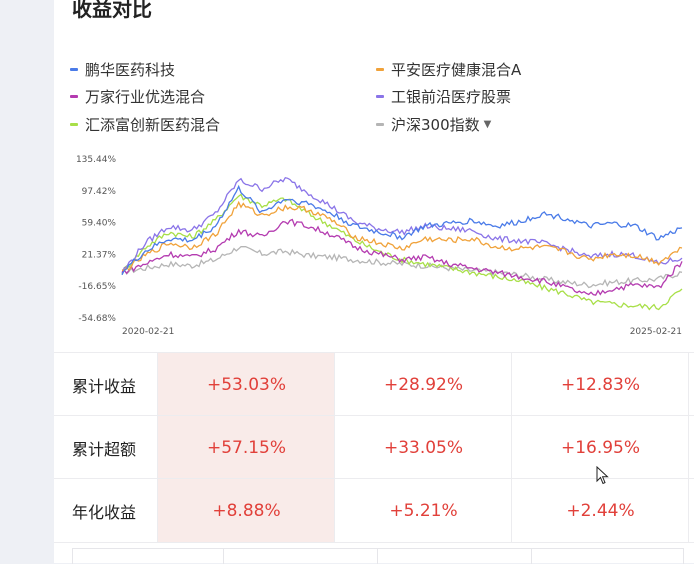 Image resolution: width=694 pixels, height=564 pixels. What do you see at coordinates (97, 287) in the screenshot?
I see `y-tick-label: -16.65%` at bounding box center [97, 287].